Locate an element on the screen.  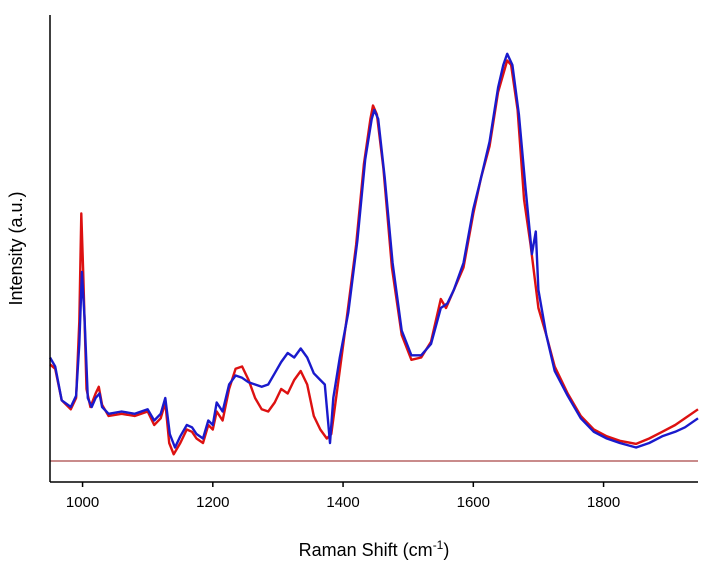
y-axis-title: Intensity (a.u.) is located at coordinates (16, 248).